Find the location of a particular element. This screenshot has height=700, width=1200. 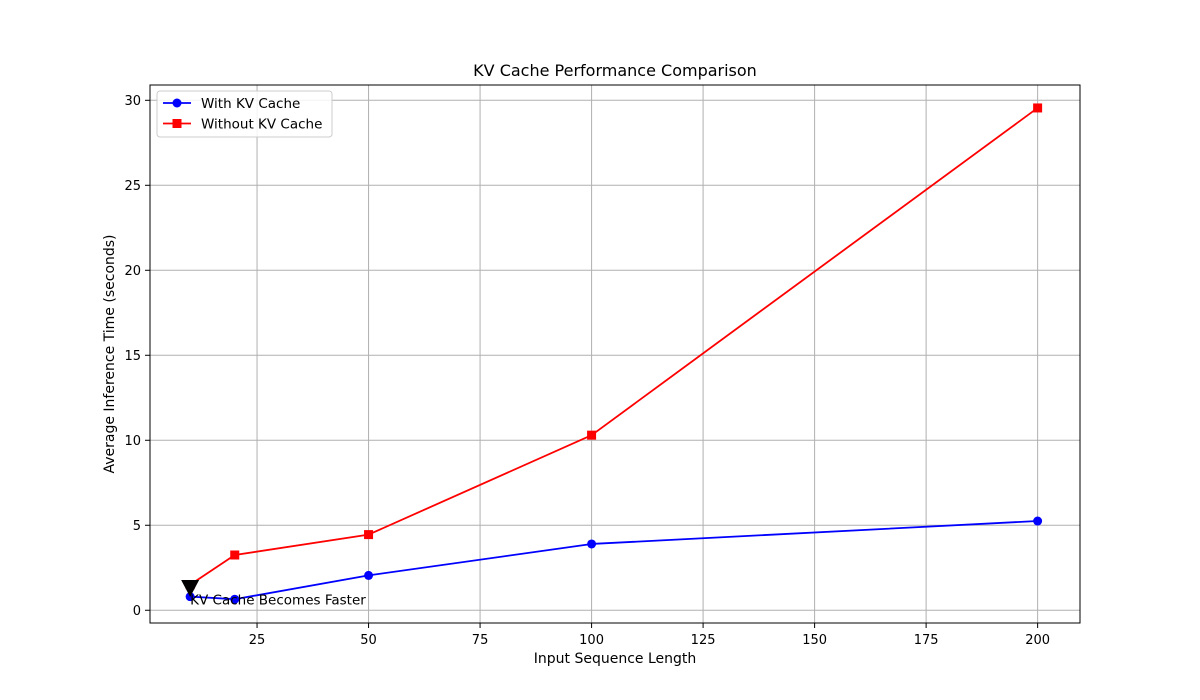

annotation-layer: KV Cache Becomes Faster is located at coordinates (273, 594).